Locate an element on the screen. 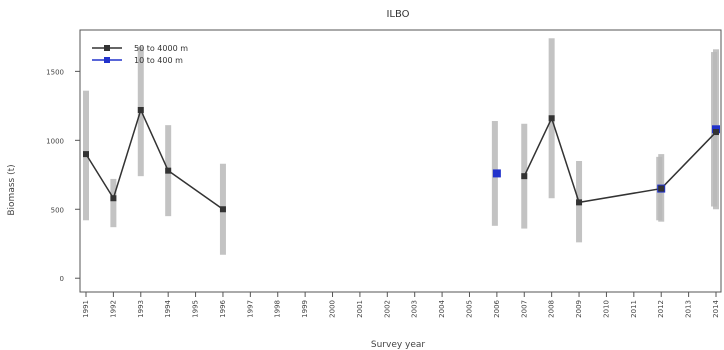 This screenshot has height=350, width=724. x-tick-label: 2013 is located at coordinates (689, 309).